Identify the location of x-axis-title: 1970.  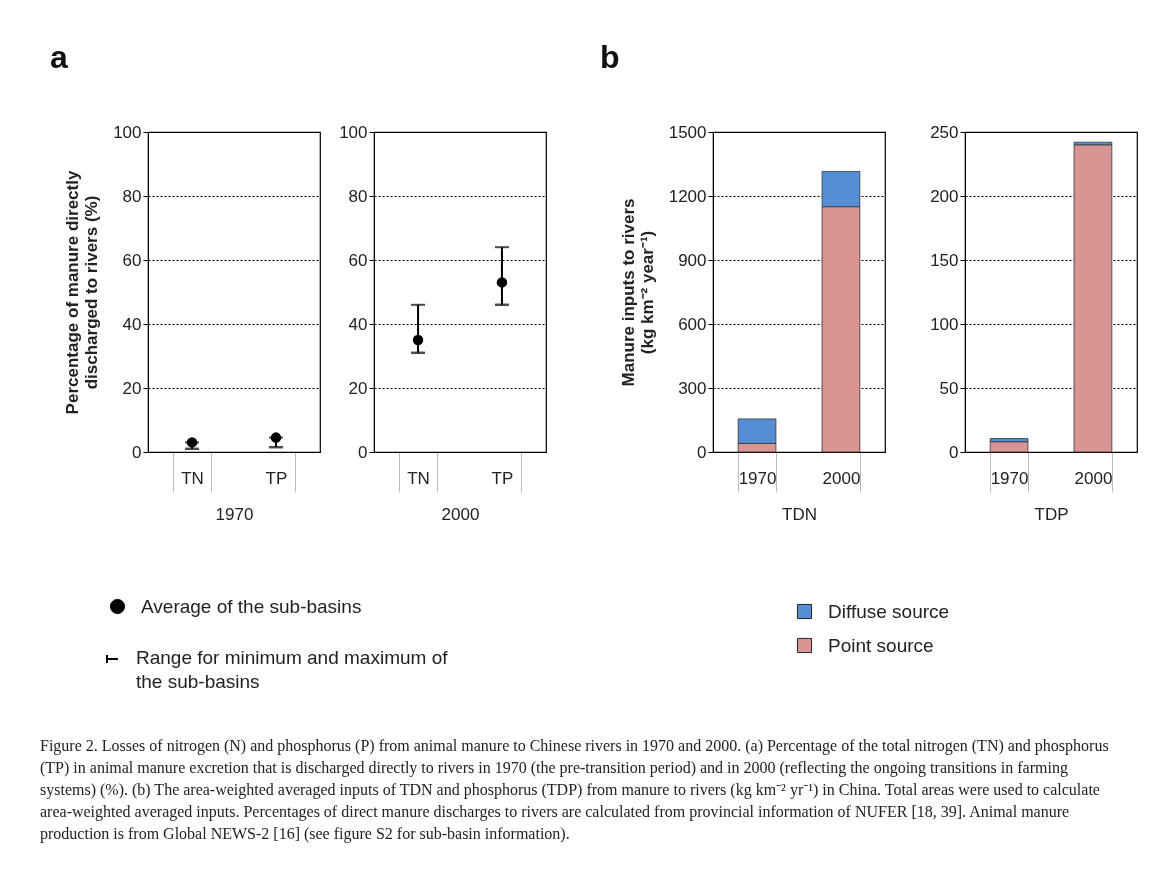
(234, 514).